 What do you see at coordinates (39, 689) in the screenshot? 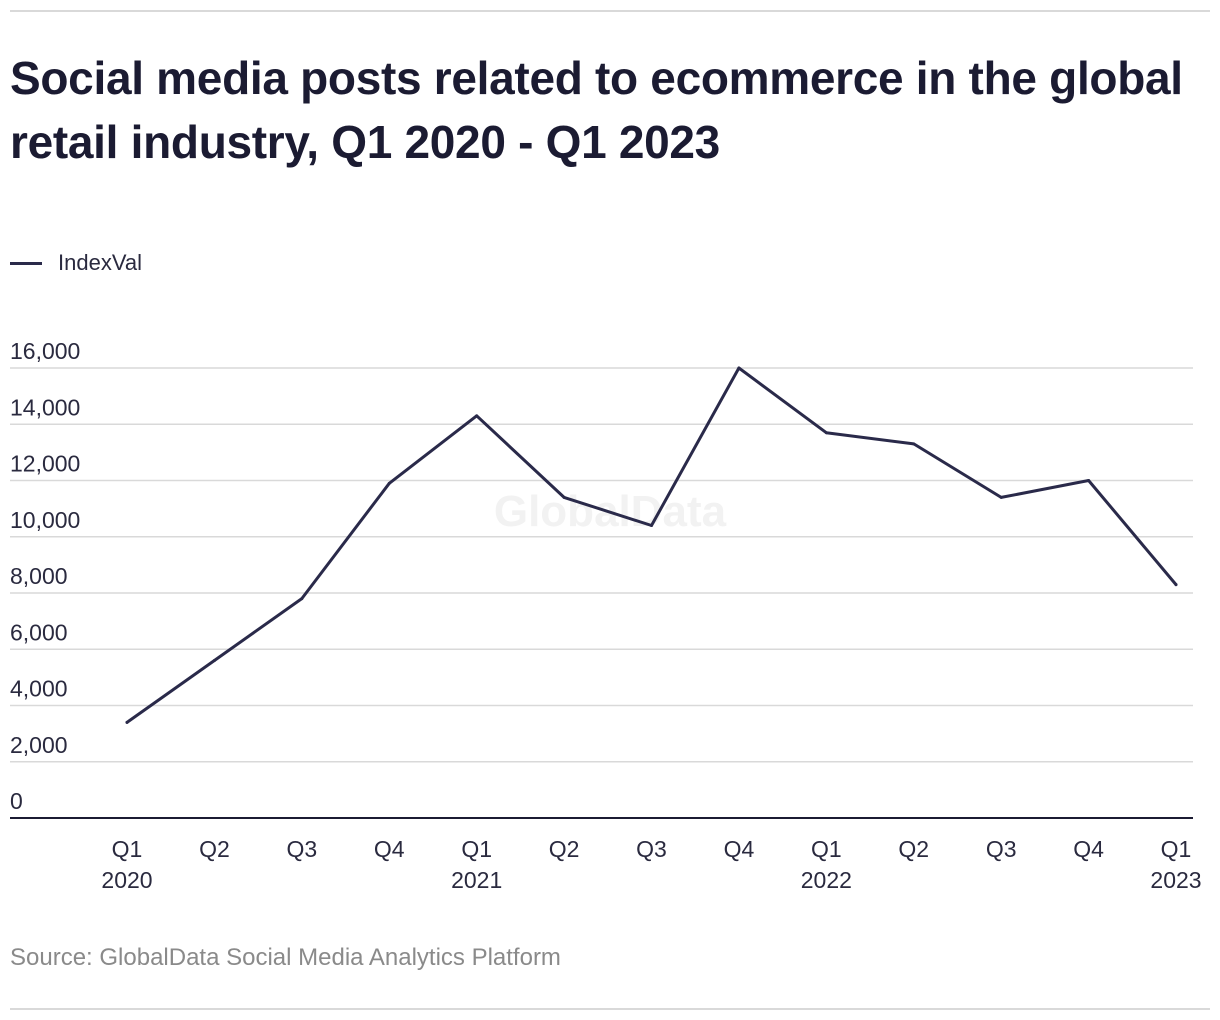
I see `y-tick-label: 4,000` at bounding box center [39, 689].